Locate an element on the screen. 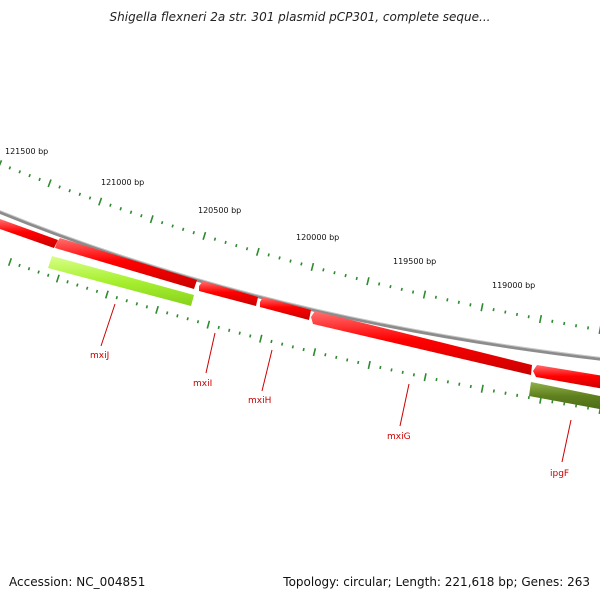 The image size is (600, 600). gene-arrow-mxiH is located at coordinates (285, 308).